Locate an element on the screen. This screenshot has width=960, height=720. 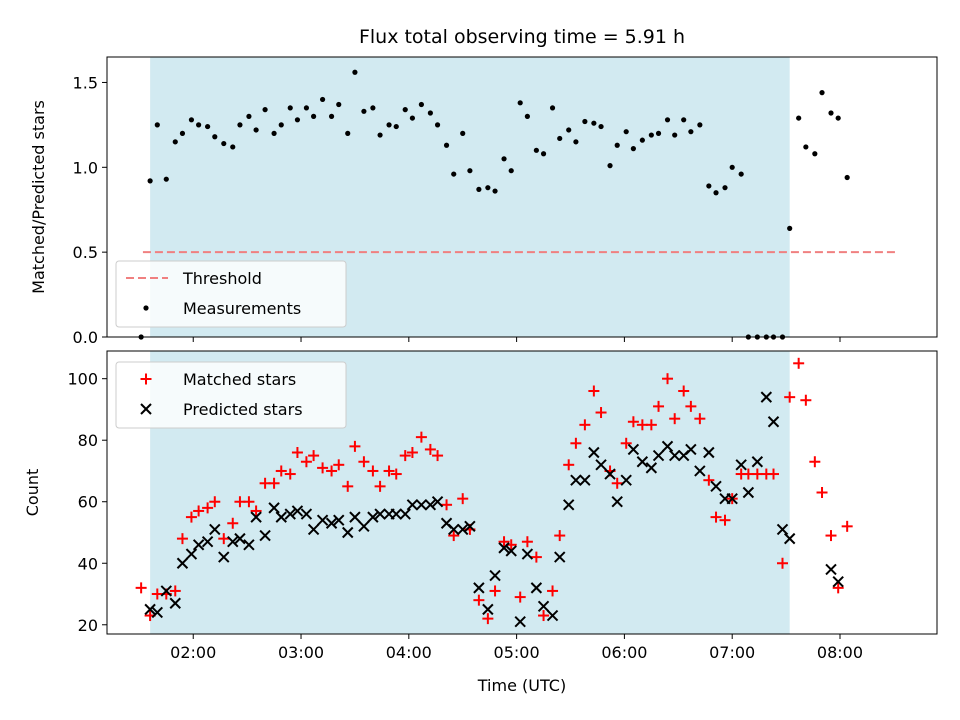
ratio-y-axis-label: Matched/Predicted stars is located at coordinates (38, 197).